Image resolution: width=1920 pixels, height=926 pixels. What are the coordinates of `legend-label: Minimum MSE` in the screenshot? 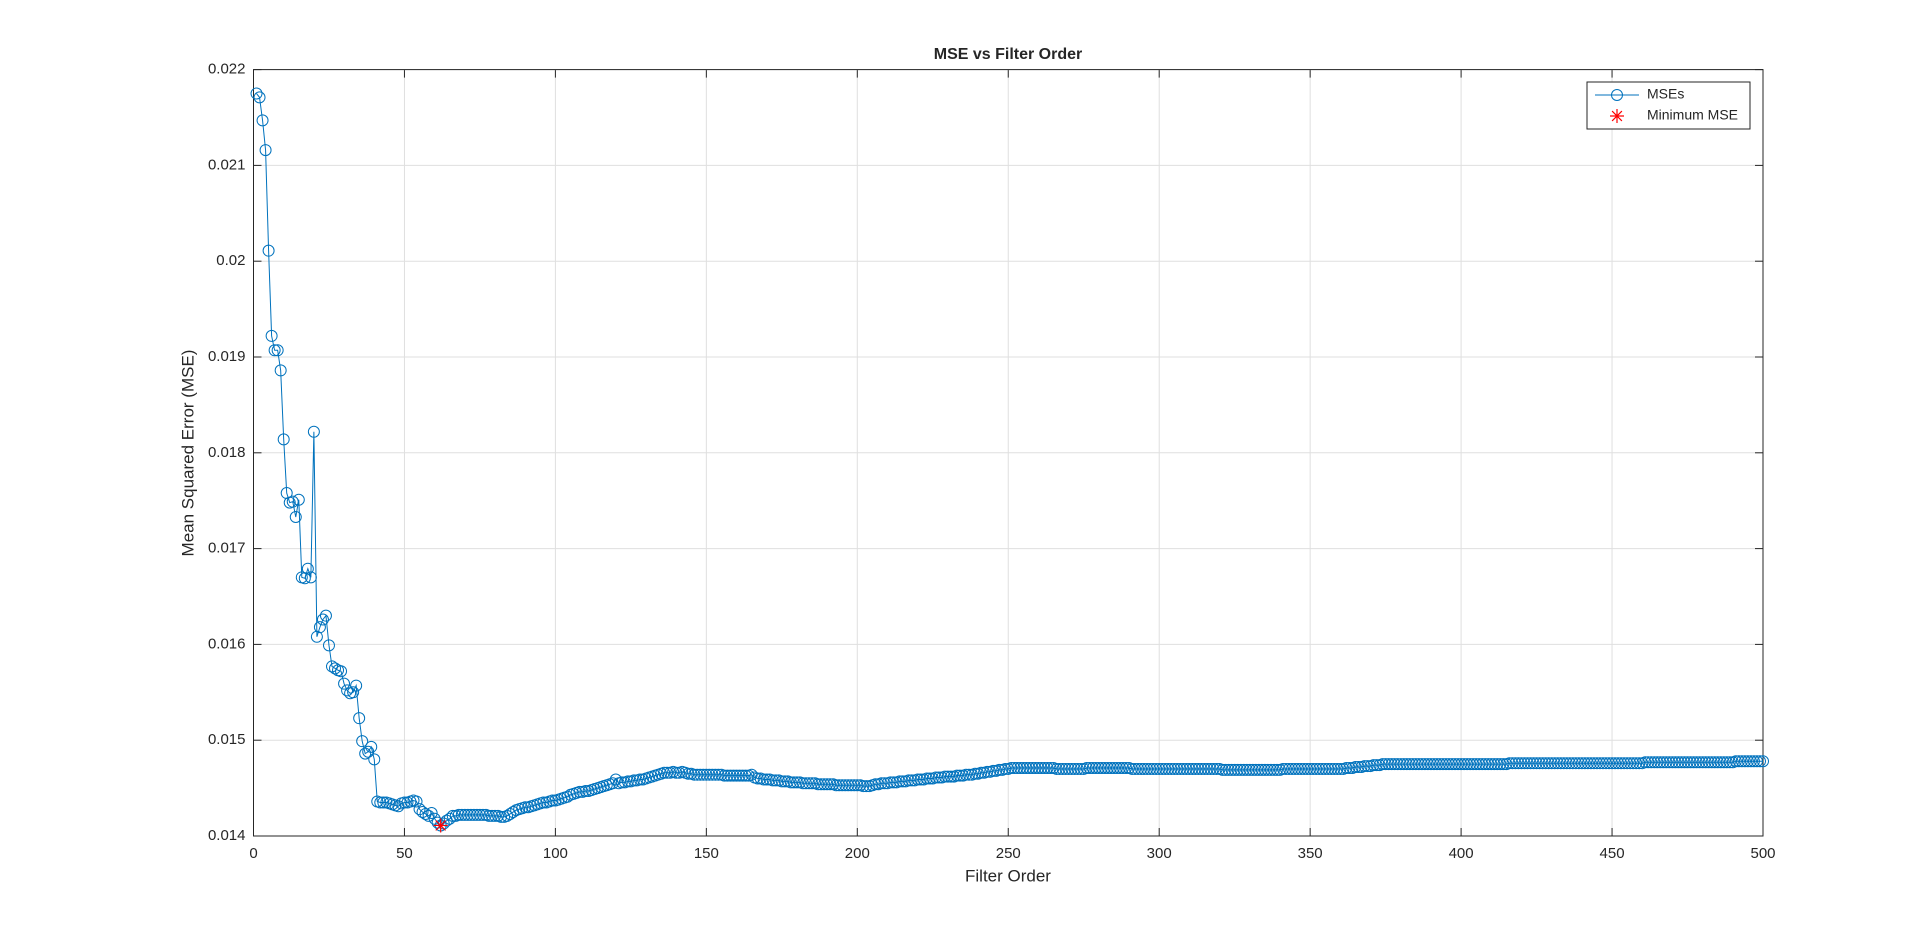 It's located at (1692, 115).